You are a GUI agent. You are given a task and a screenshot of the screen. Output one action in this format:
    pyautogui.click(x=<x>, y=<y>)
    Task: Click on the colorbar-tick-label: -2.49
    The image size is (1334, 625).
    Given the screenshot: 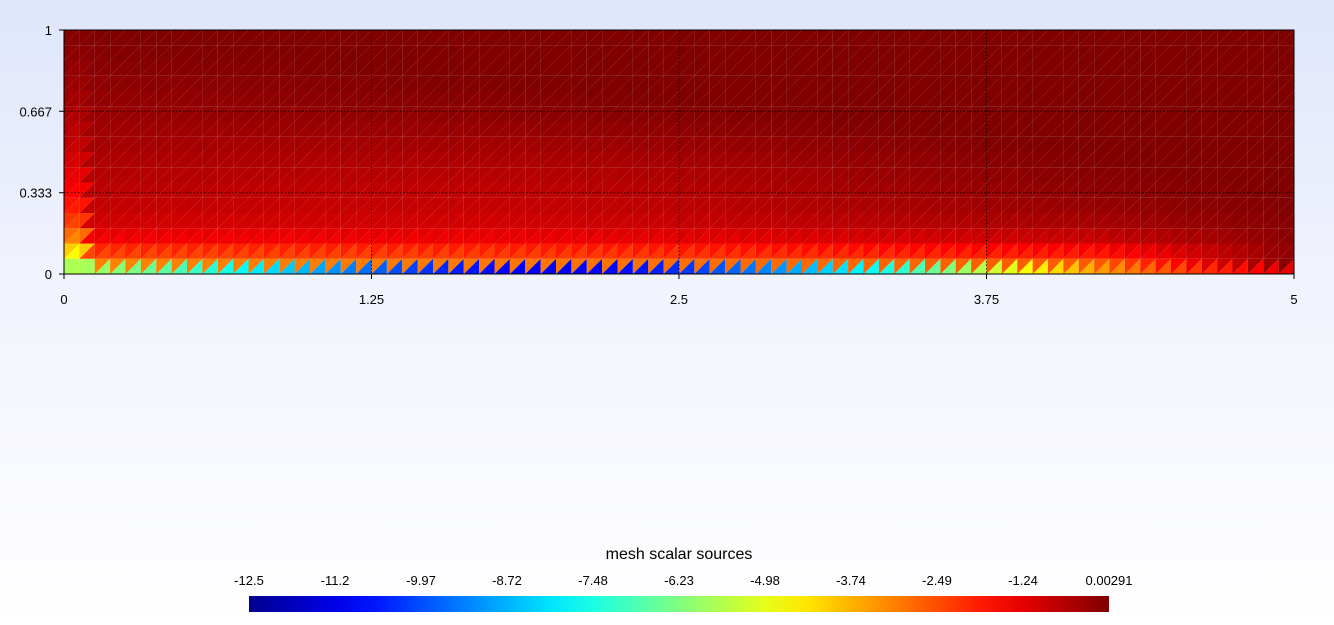 What is the action you would take?
    pyautogui.click(x=937, y=580)
    